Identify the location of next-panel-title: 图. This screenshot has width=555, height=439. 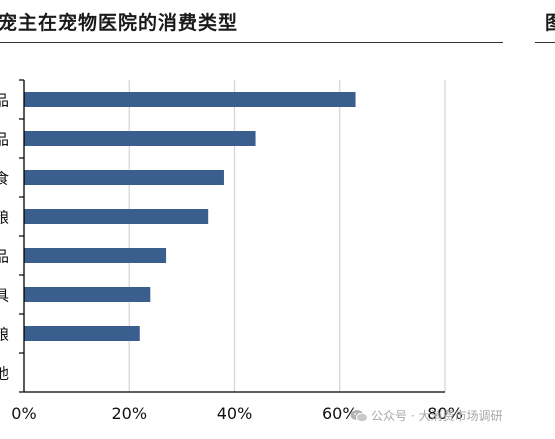
(550, 23).